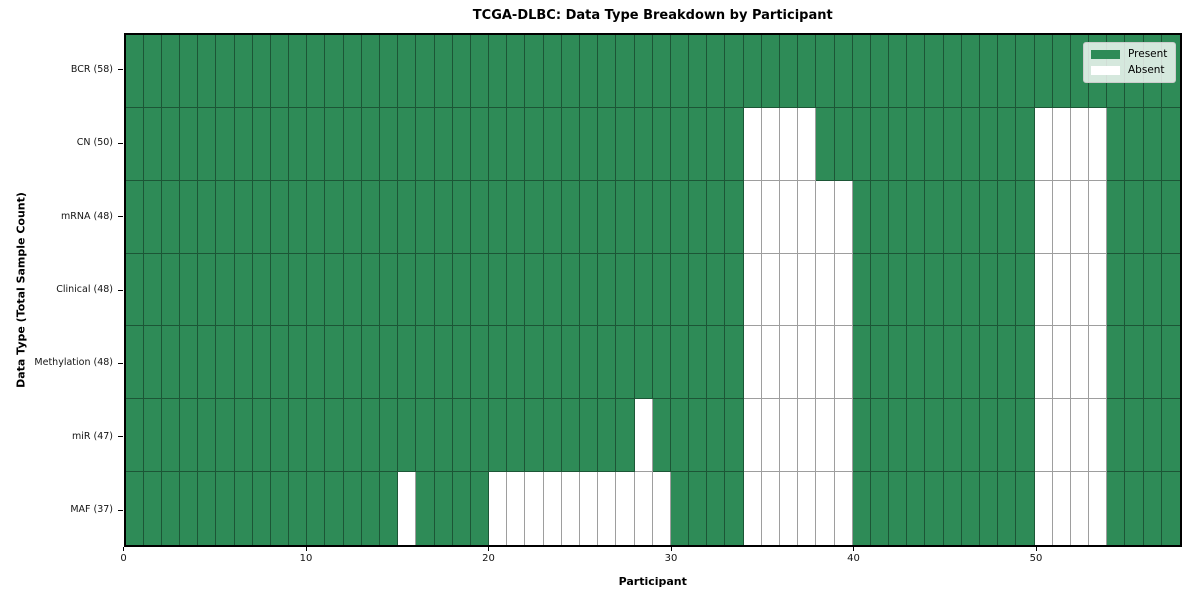 The image size is (1200, 600). What do you see at coordinates (853, 558) in the screenshot?
I see `x-tick-label-40: 40` at bounding box center [853, 558].